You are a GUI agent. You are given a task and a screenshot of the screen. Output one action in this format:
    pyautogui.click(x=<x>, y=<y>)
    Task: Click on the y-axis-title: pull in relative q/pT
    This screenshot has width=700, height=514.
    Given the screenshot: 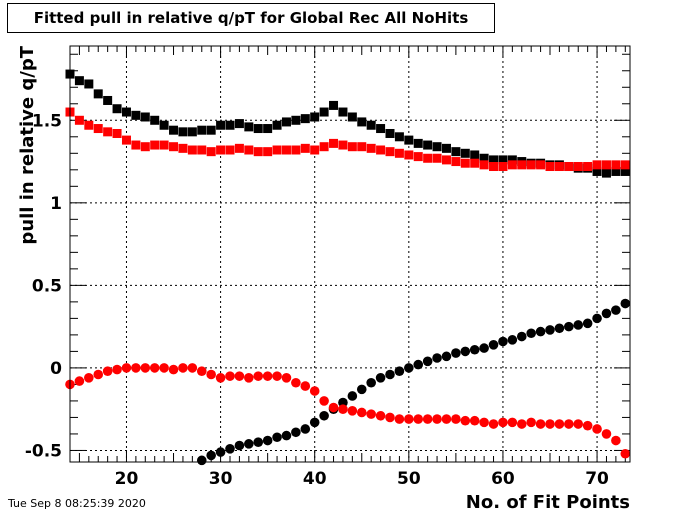 What is the action you would take?
    pyautogui.click(x=27, y=144)
    